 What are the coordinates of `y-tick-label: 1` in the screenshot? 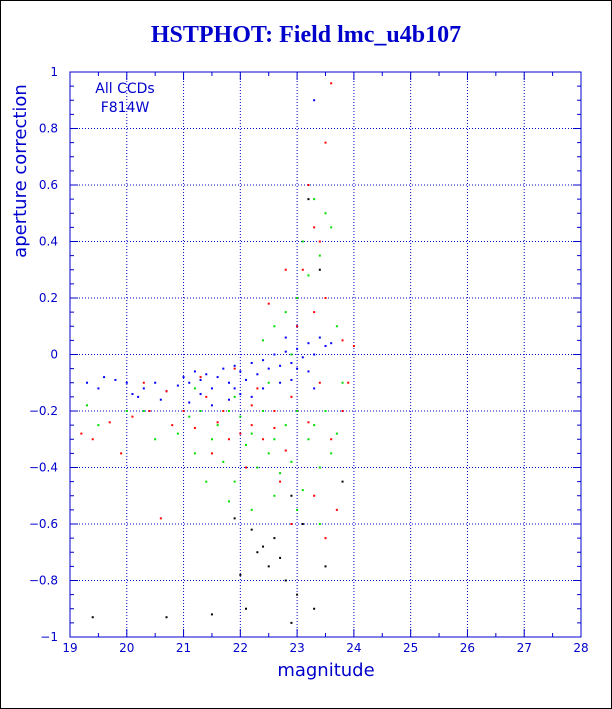 It's located at (54, 72).